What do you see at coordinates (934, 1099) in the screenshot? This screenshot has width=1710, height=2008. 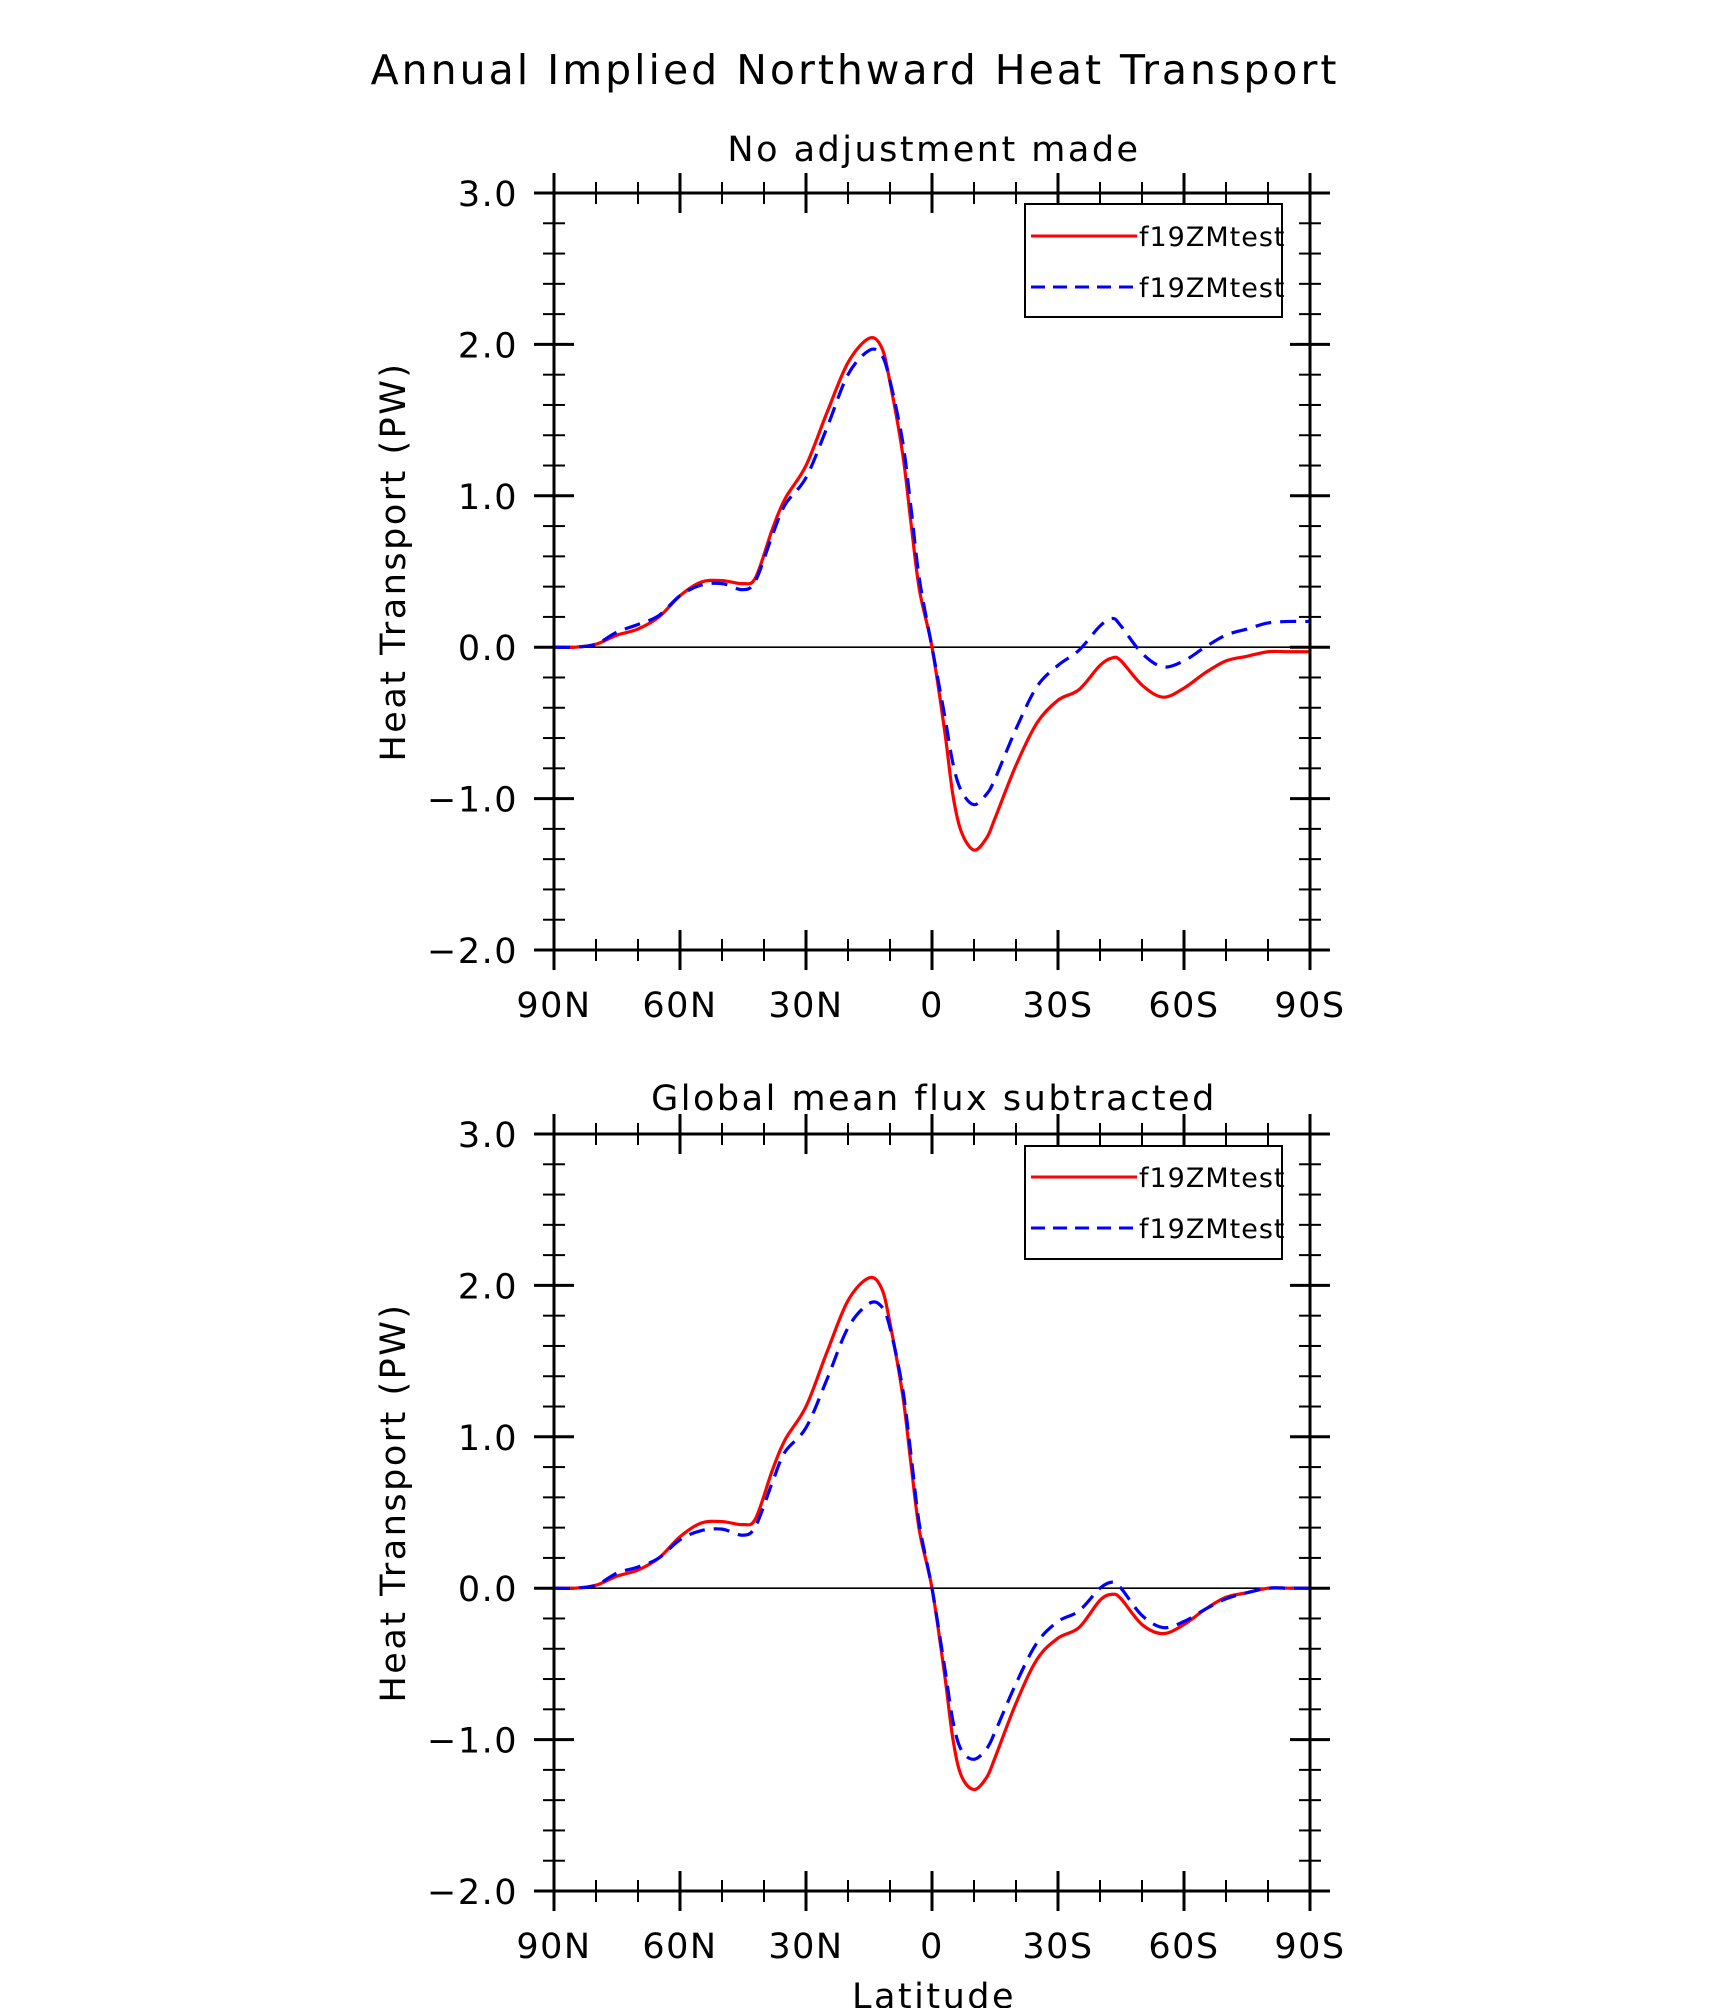 I see `panel-title: Global mean flux subtracted` at bounding box center [934, 1099].